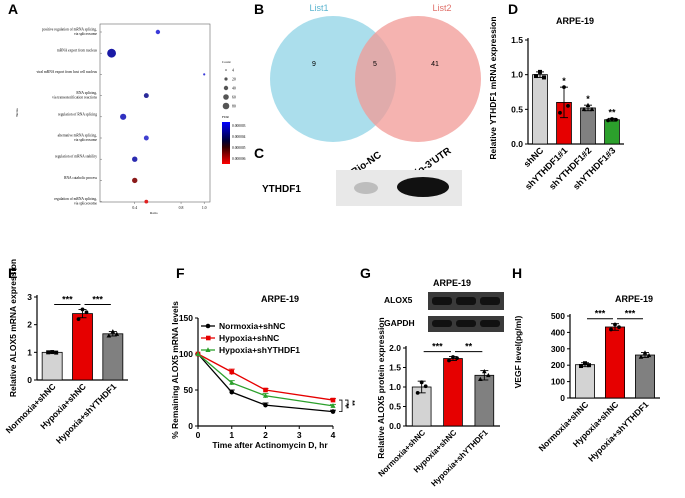 The height and width of the screenshot is (498, 685). I want to click on panel-h-ylabel: VEGF level(pg/ml), so click(518, 351).